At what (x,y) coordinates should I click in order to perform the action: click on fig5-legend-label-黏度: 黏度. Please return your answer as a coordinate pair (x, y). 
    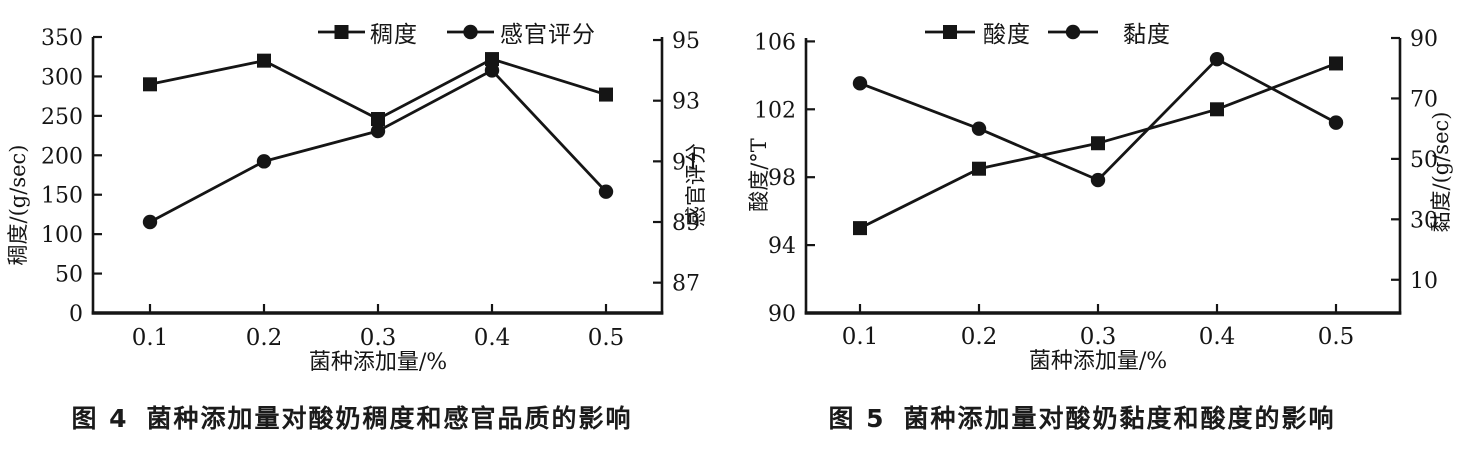
    Looking at the image, I should click on (1147, 35).